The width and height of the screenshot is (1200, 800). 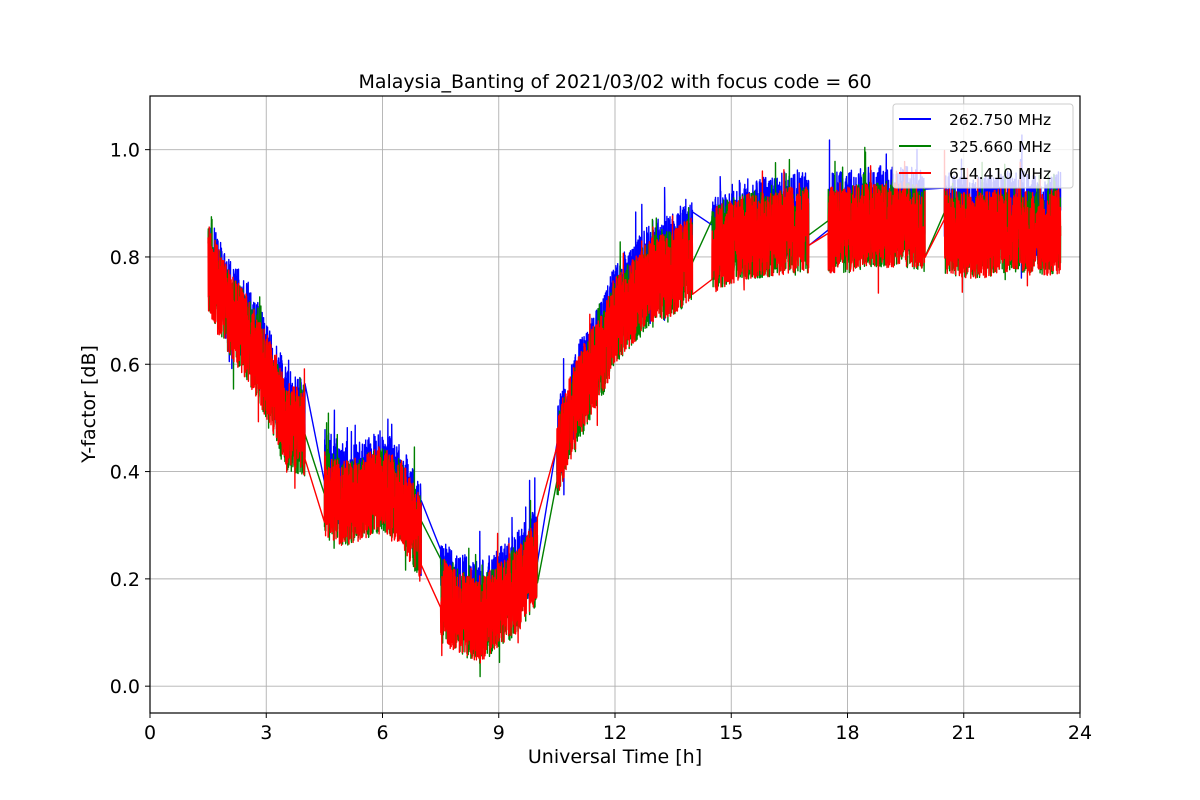 What do you see at coordinates (150, 733) in the screenshot?
I see `x-tick-label: 0` at bounding box center [150, 733].